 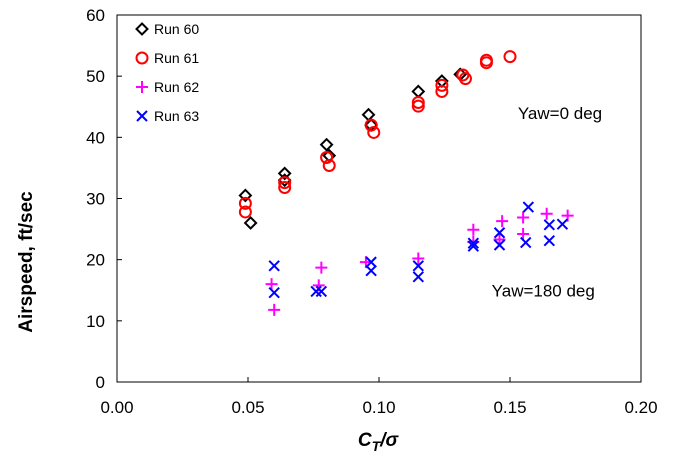 What do you see at coordinates (176, 116) in the screenshot?
I see `legend-label-run-63: Run 63` at bounding box center [176, 116].